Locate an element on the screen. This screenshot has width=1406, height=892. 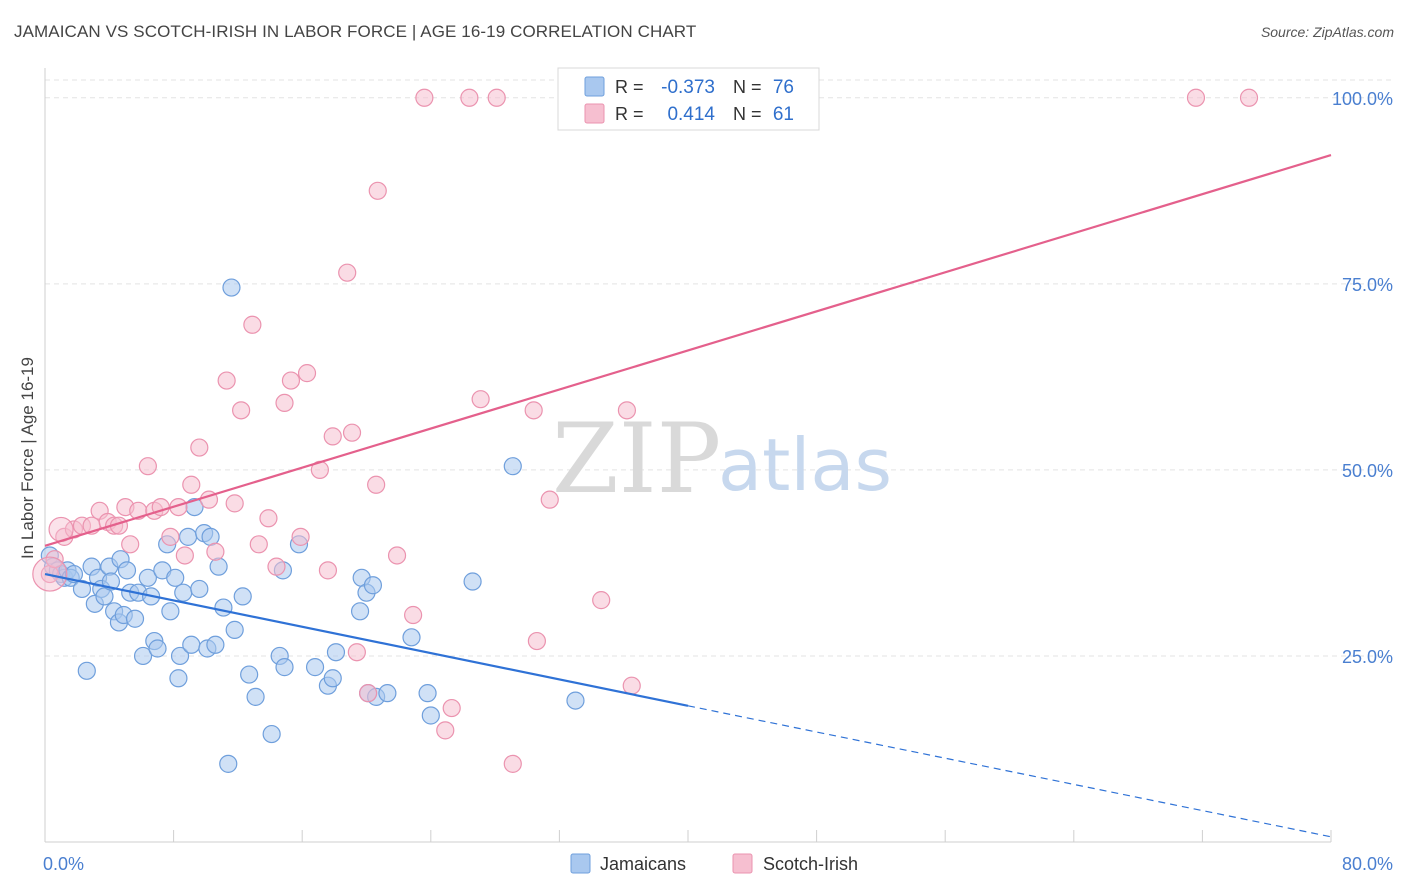
y-tick-label-25: 25.0% is located at coordinates (1367, 657).